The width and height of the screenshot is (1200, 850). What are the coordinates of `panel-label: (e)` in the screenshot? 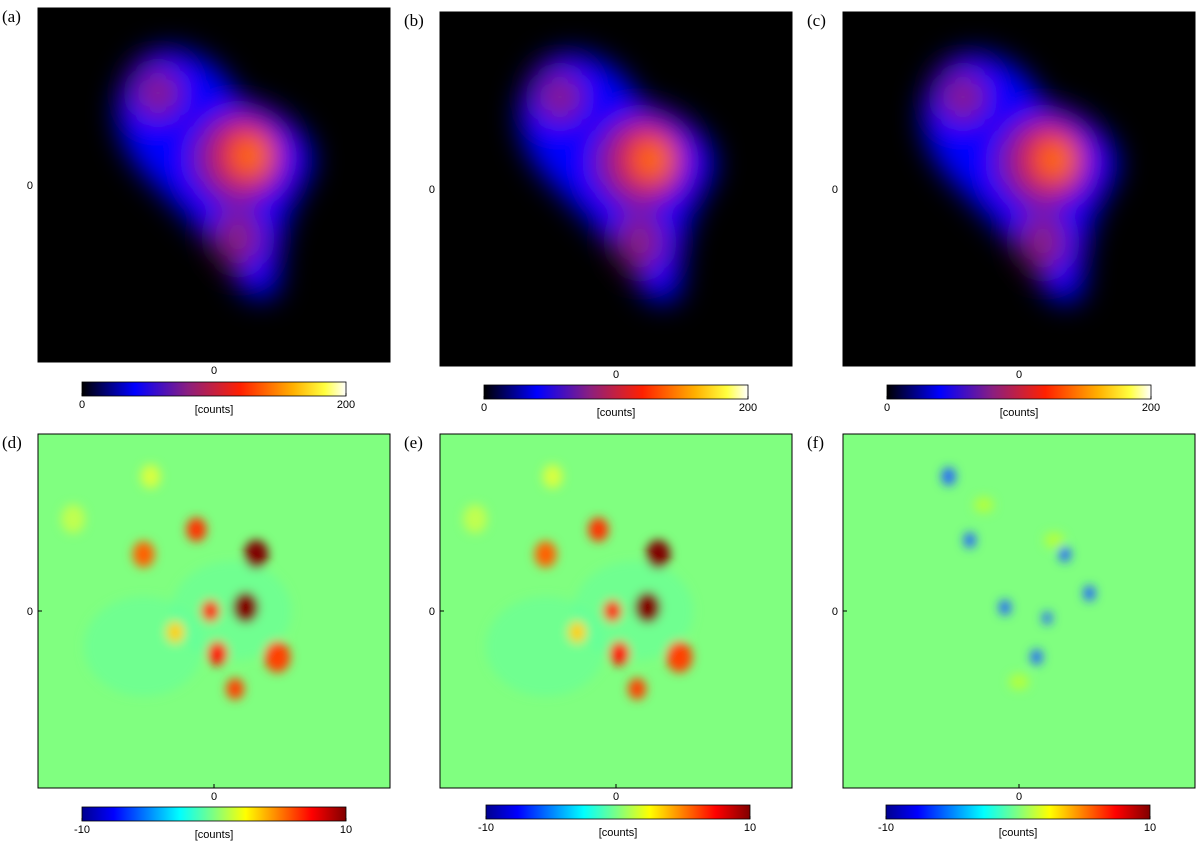 It's located at (413, 442).